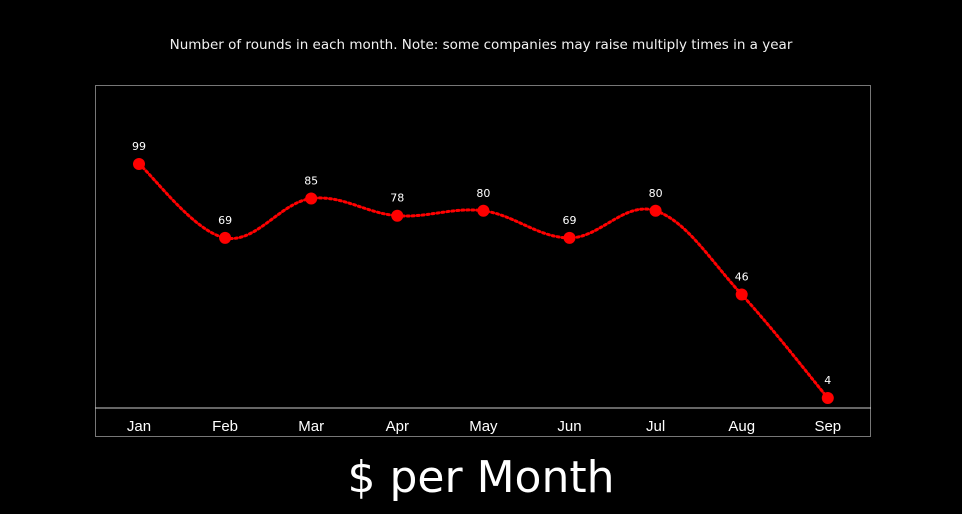 This screenshot has height=514, width=962. I want to click on chart-title: $ per Month, so click(481, 477).